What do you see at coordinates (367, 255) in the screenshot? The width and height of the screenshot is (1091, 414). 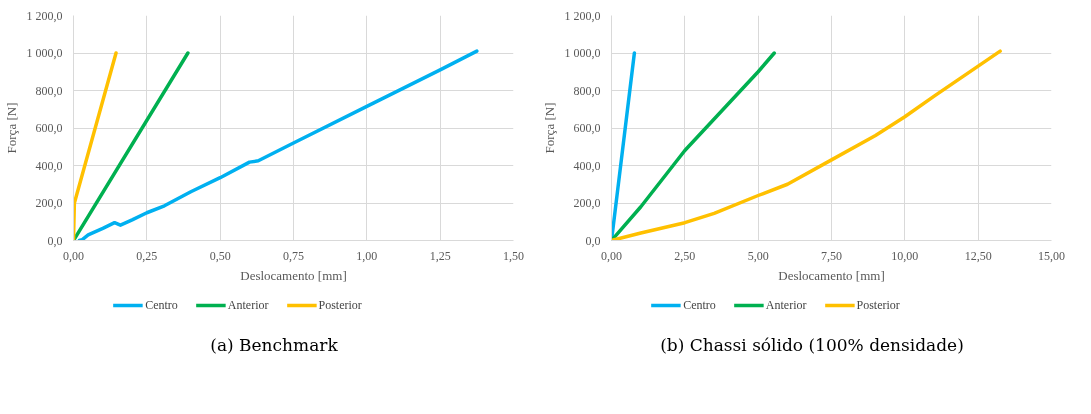 I see `x-tick-label: 1,00` at bounding box center [367, 255].